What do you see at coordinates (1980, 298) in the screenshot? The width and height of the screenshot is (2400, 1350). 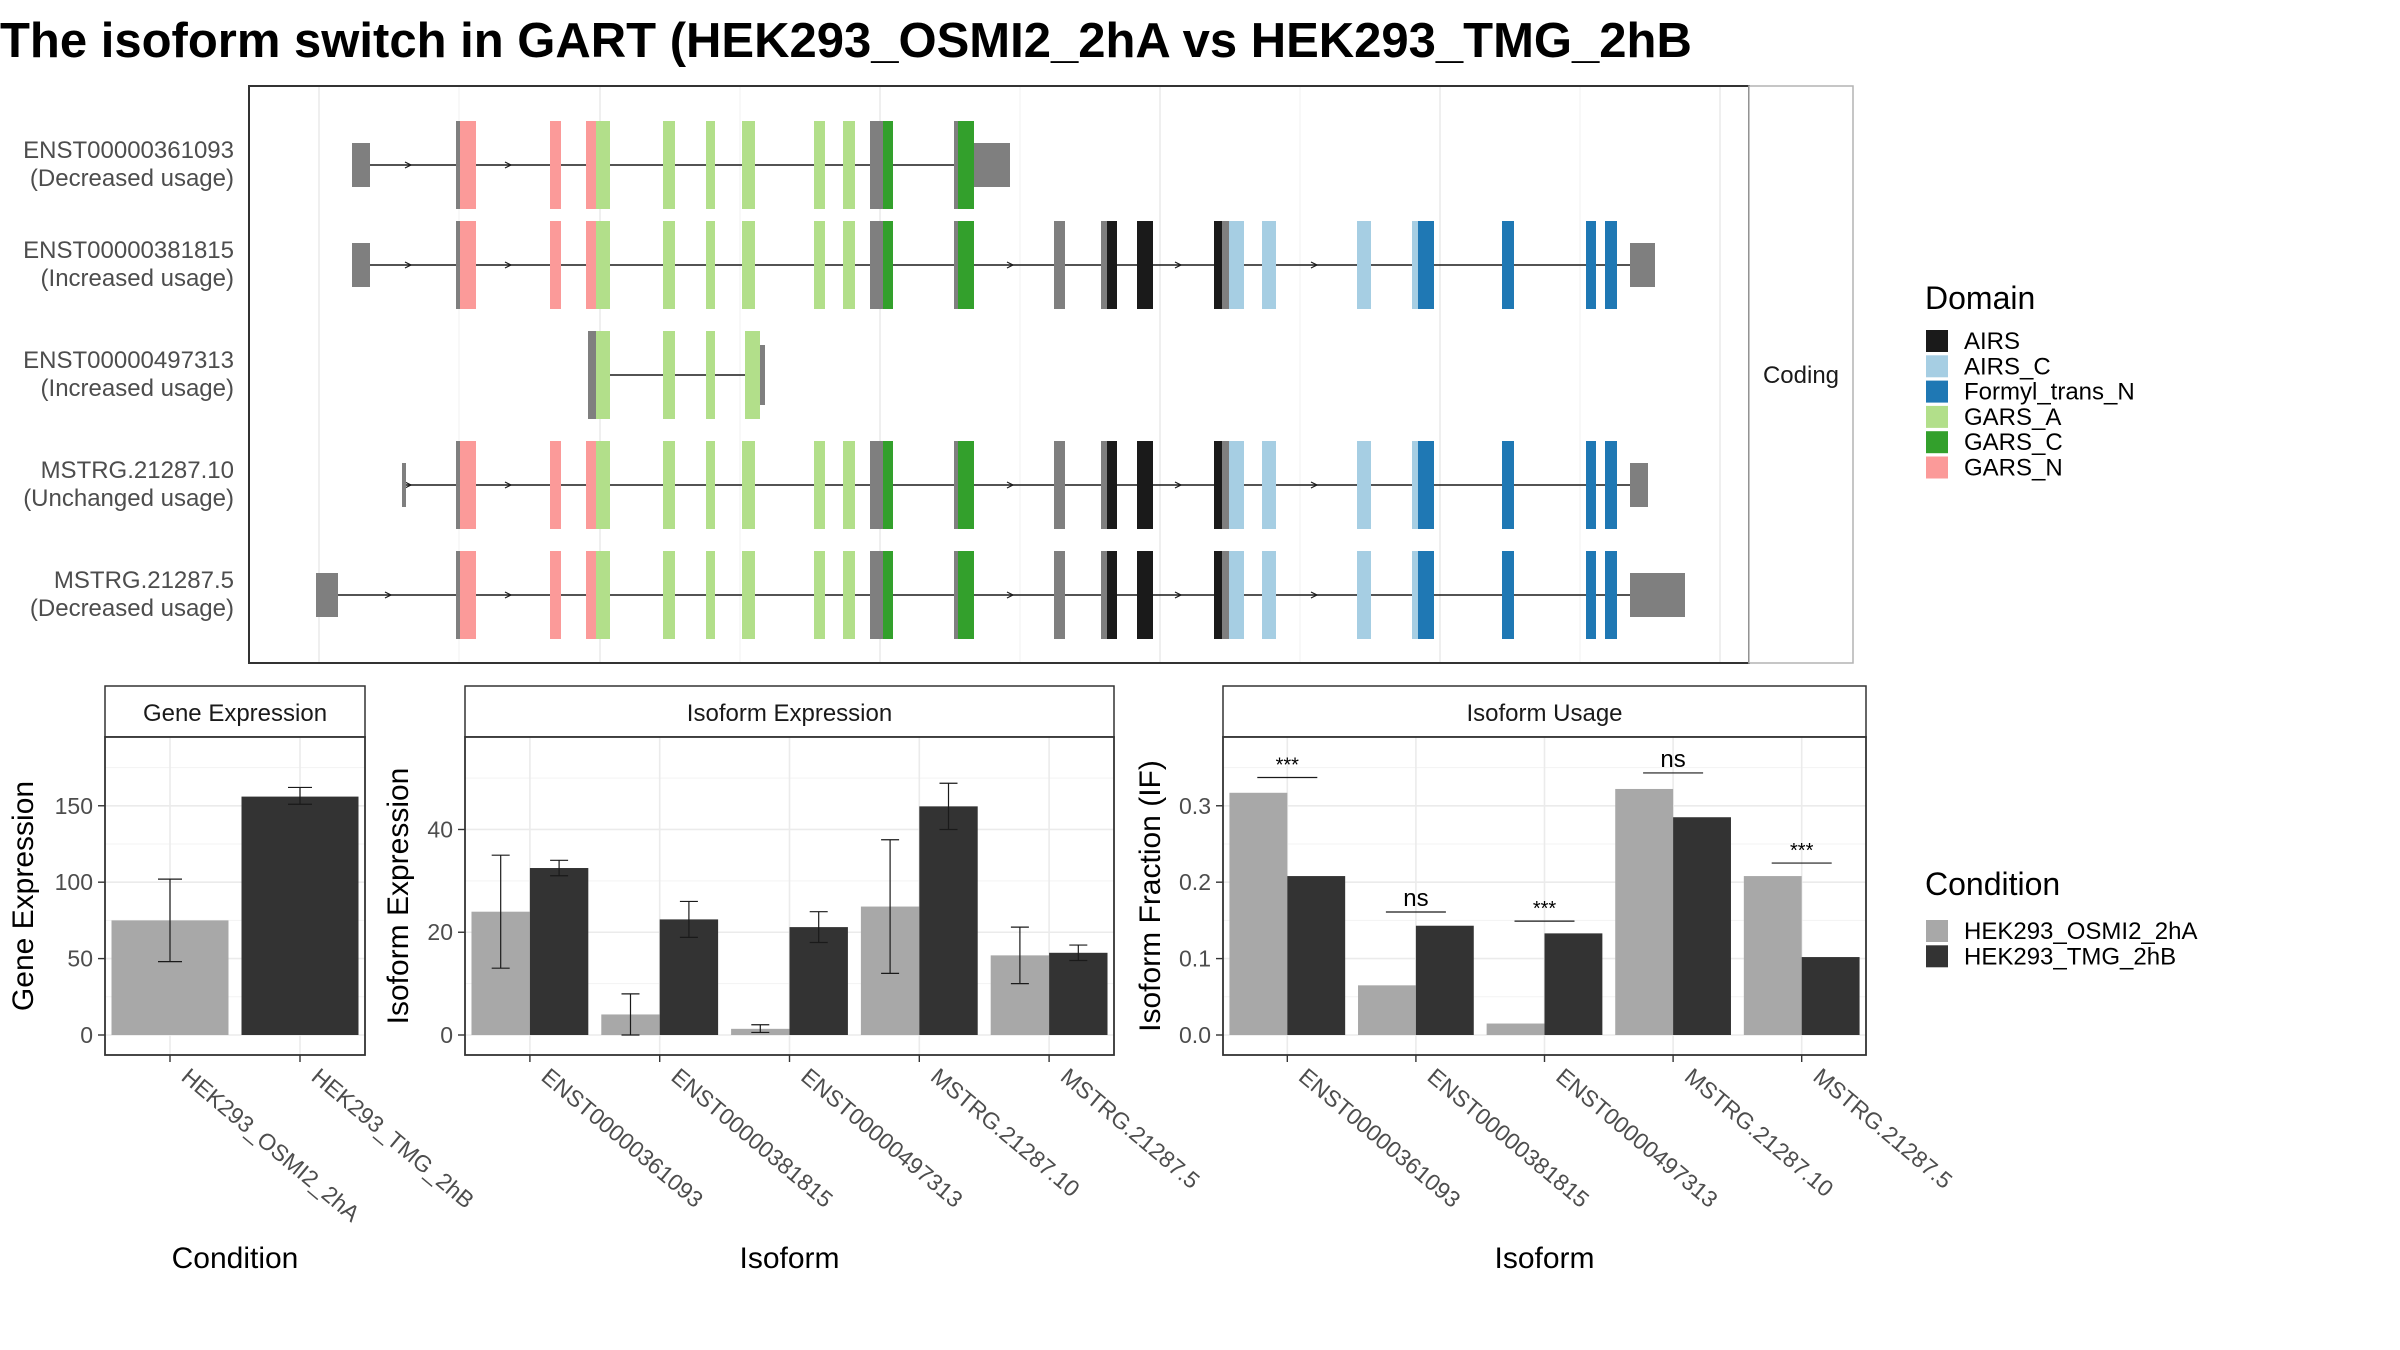 I see `domain-legend-title: Domain` at bounding box center [1980, 298].